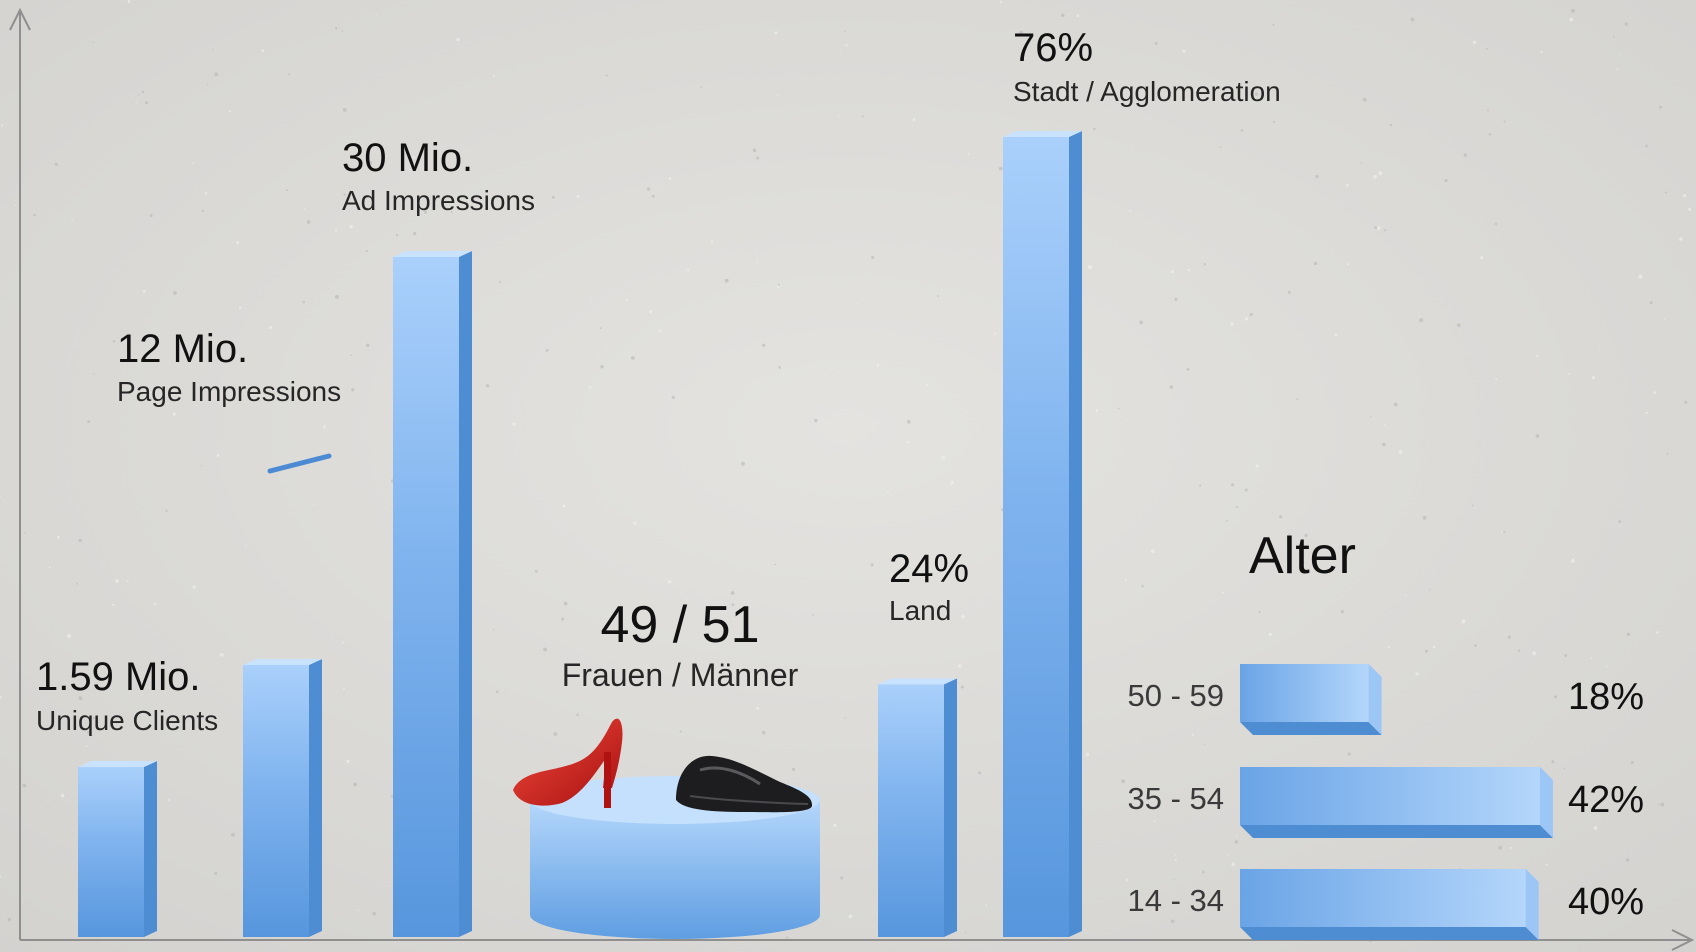 The width and height of the screenshot is (1696, 952). I want to click on age-chart: 50 - 59 18% 35 - 54 42% 14 - 34 40%, so click(1385, 802).